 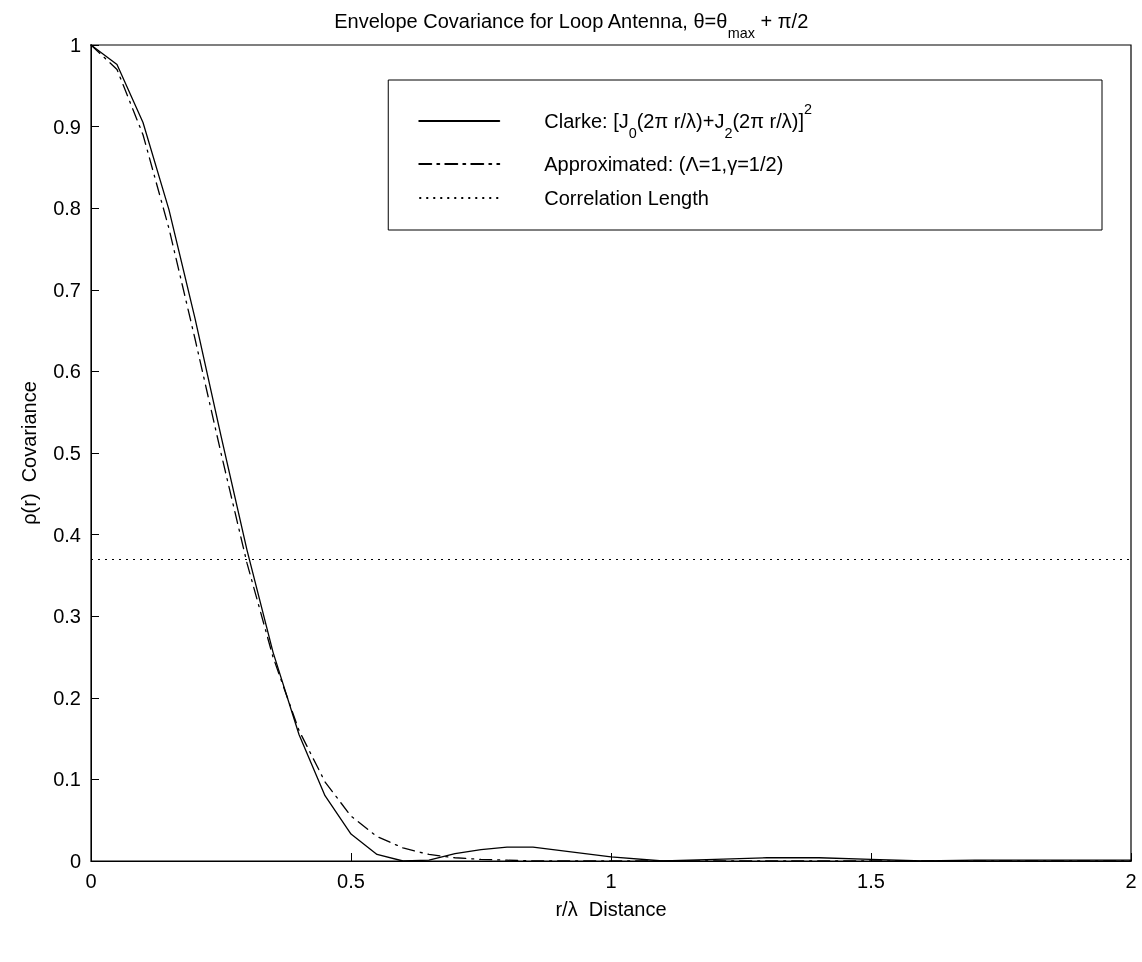 I want to click on x-tick-label: 1, so click(x=611, y=881).